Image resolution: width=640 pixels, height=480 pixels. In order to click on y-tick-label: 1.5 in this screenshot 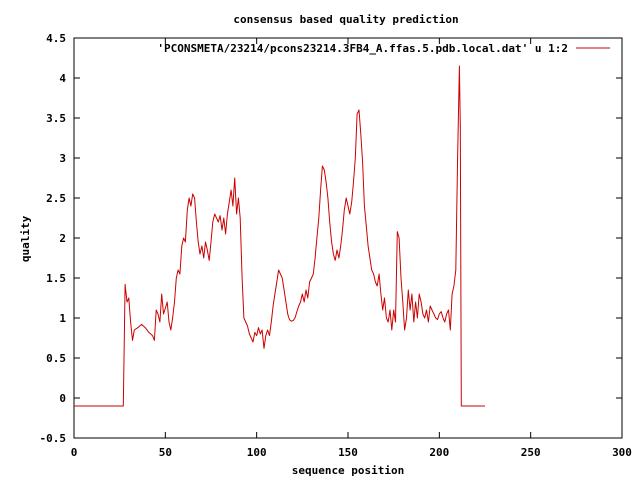, I will do `click(56, 278)`.